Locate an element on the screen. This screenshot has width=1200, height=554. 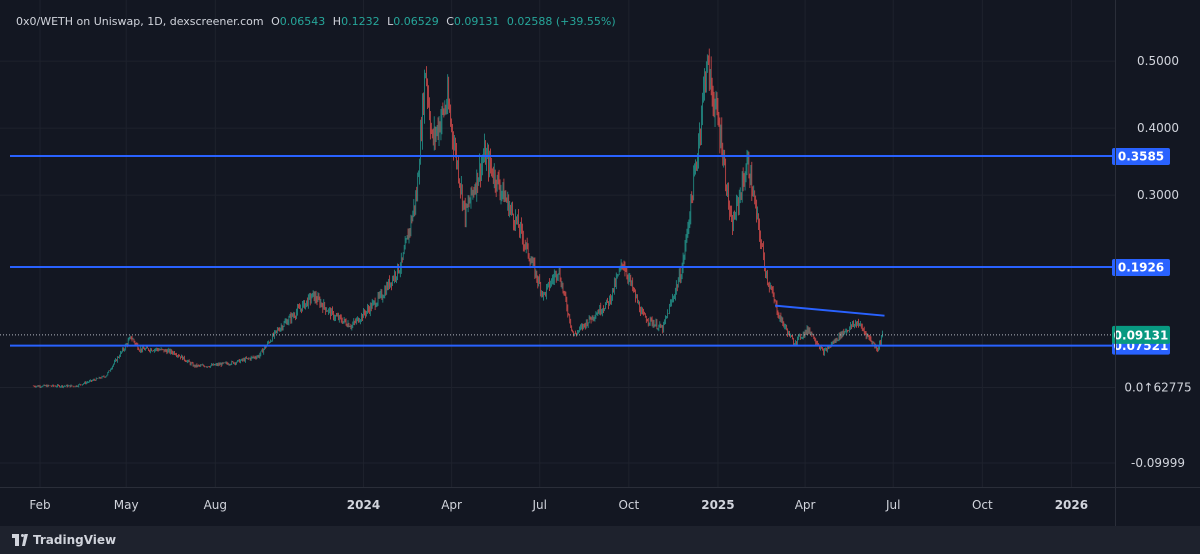
y-tick-label: 0.0↑62775 is located at coordinates (1157, 388).